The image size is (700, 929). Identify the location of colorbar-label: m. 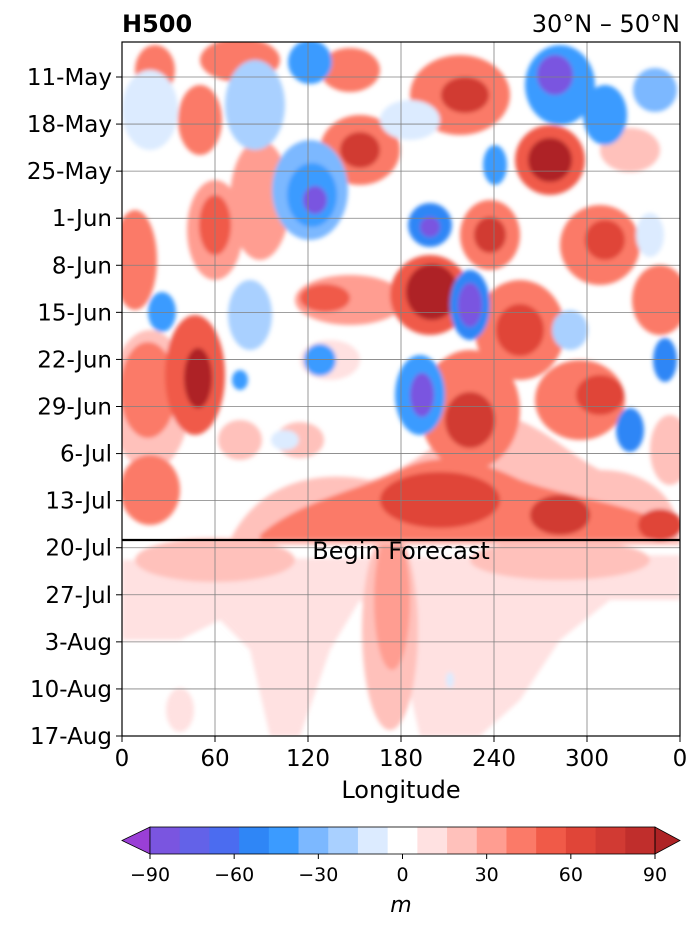
(400, 905).